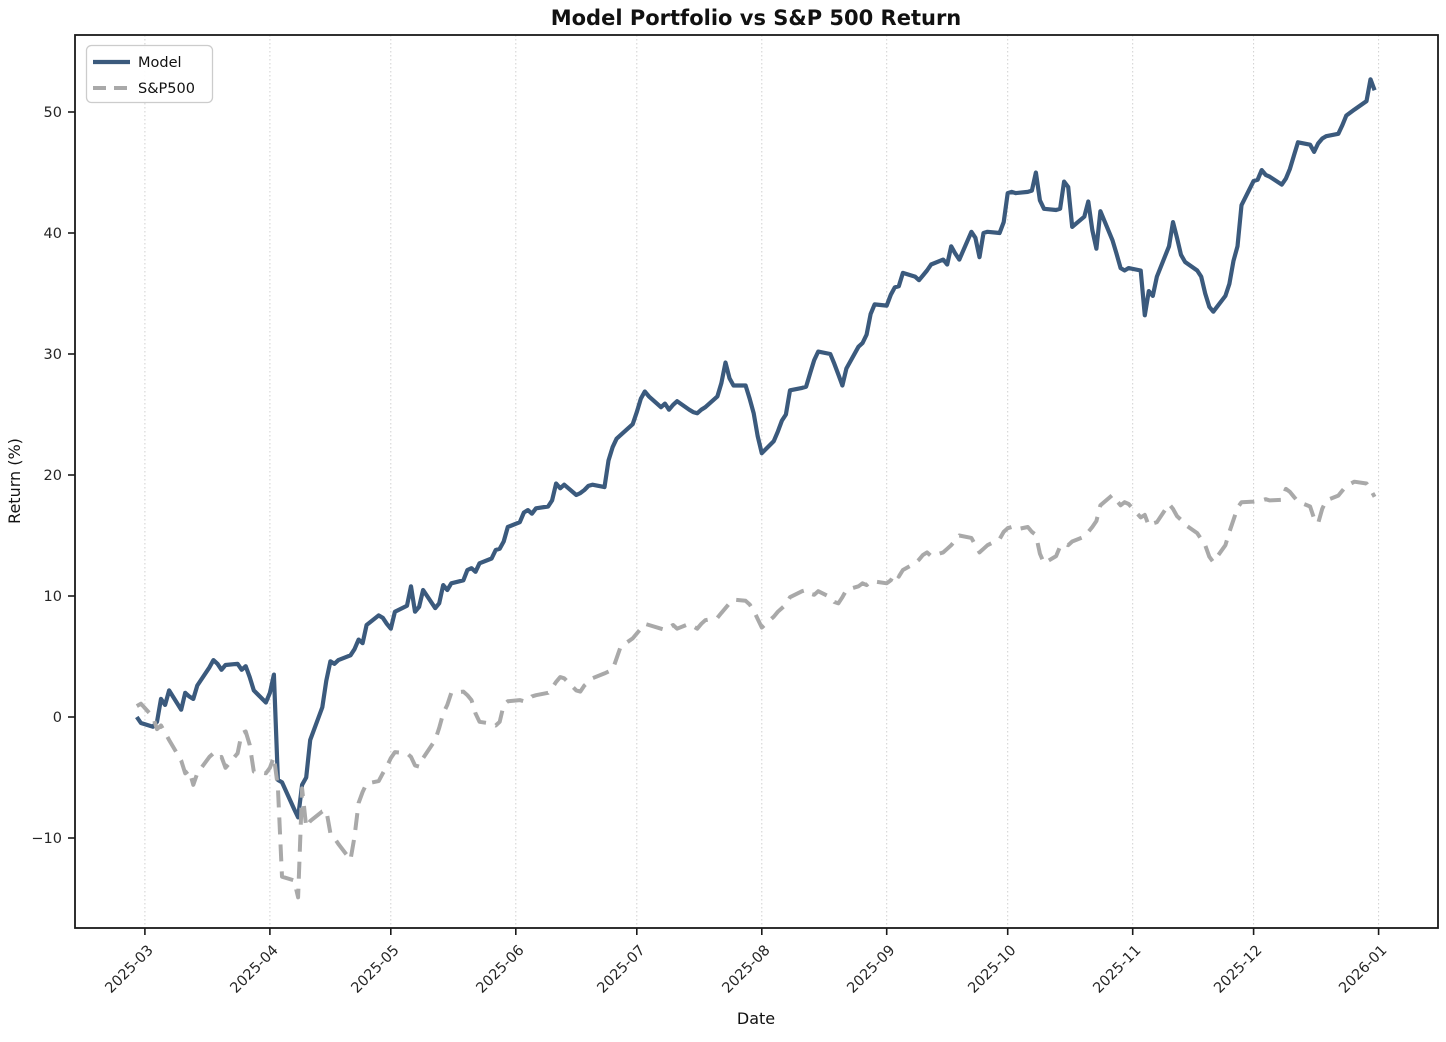 This screenshot has height=1042, width=1446. I want to click on x-tick-label: 2025-03, so click(130, 970).